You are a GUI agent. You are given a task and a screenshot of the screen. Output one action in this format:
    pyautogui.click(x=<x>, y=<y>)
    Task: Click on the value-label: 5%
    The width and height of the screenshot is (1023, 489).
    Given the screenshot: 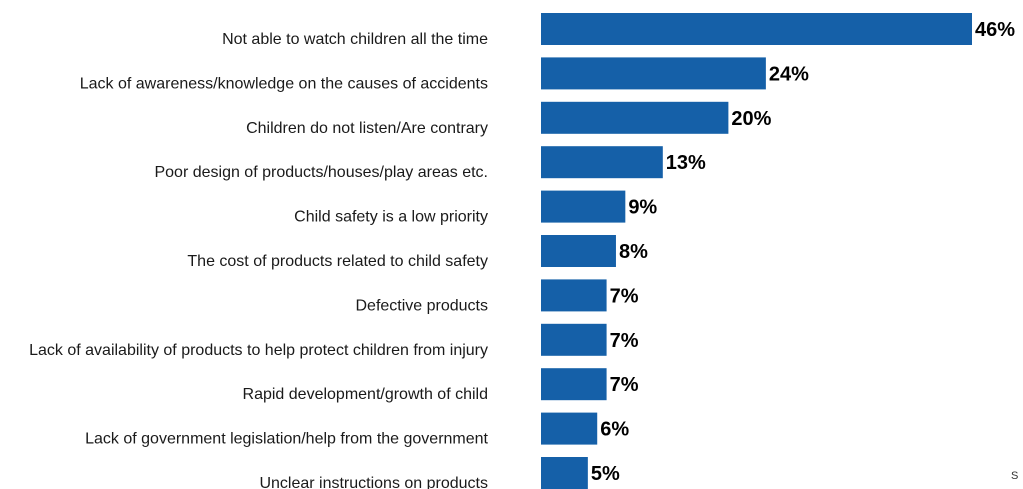 What is the action you would take?
    pyautogui.click(x=605, y=474)
    